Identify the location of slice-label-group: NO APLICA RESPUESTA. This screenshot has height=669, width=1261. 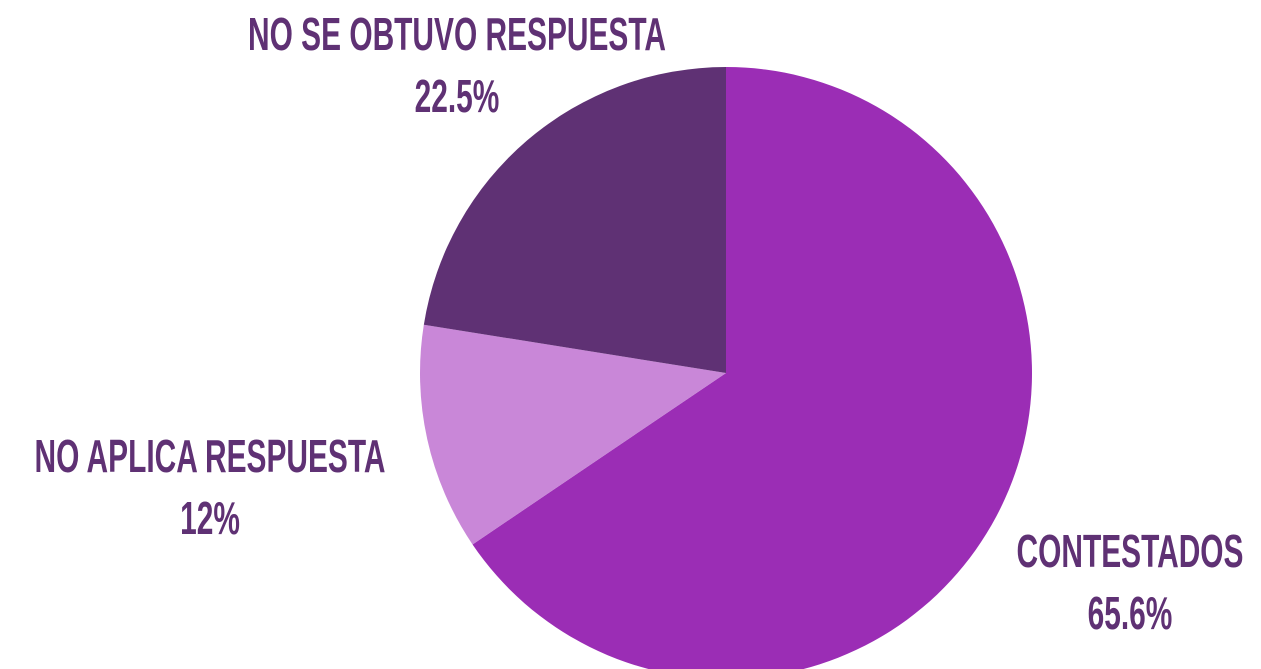
(210, 457).